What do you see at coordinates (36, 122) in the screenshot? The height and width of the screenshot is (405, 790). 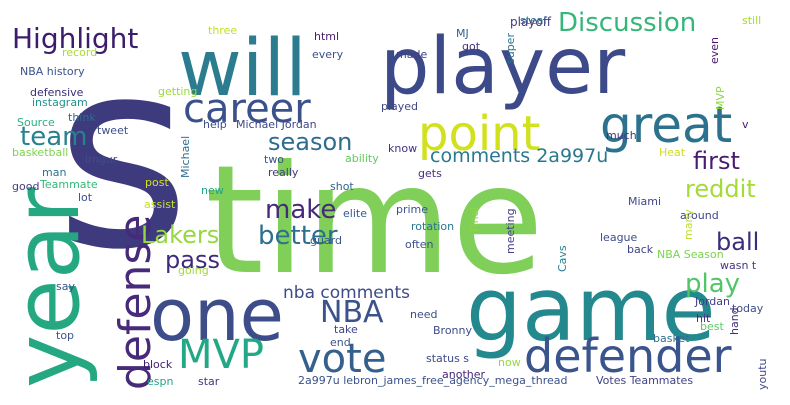 I see `cloud-word: Source` at bounding box center [36, 122].